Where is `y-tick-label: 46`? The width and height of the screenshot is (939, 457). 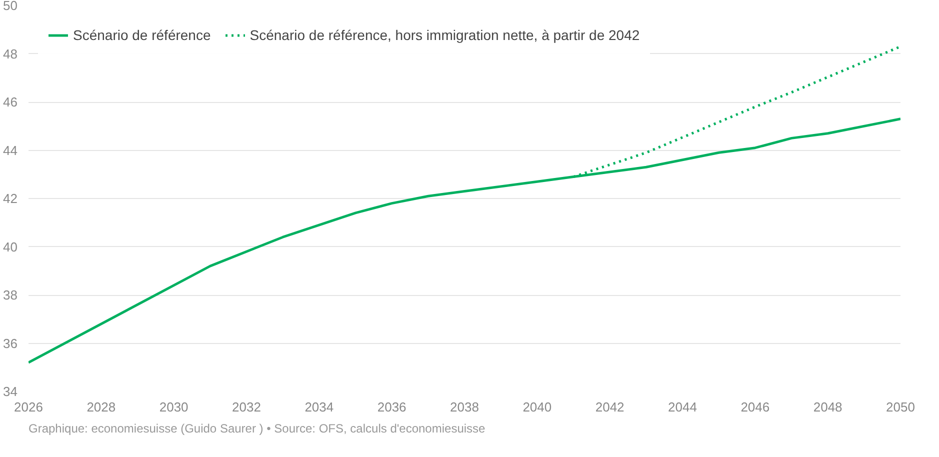
y-tick-label: 46 is located at coordinates (10, 102).